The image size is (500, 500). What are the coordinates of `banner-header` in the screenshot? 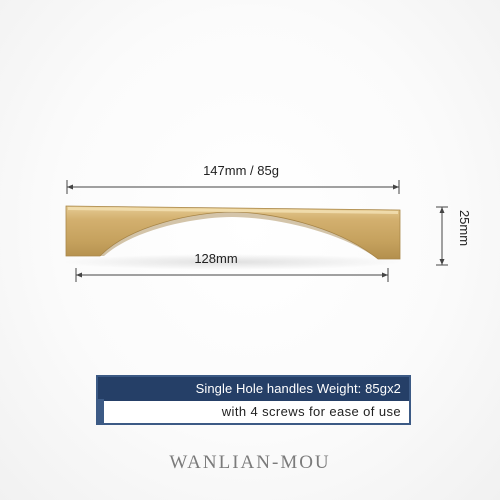 It's located at (253, 389).